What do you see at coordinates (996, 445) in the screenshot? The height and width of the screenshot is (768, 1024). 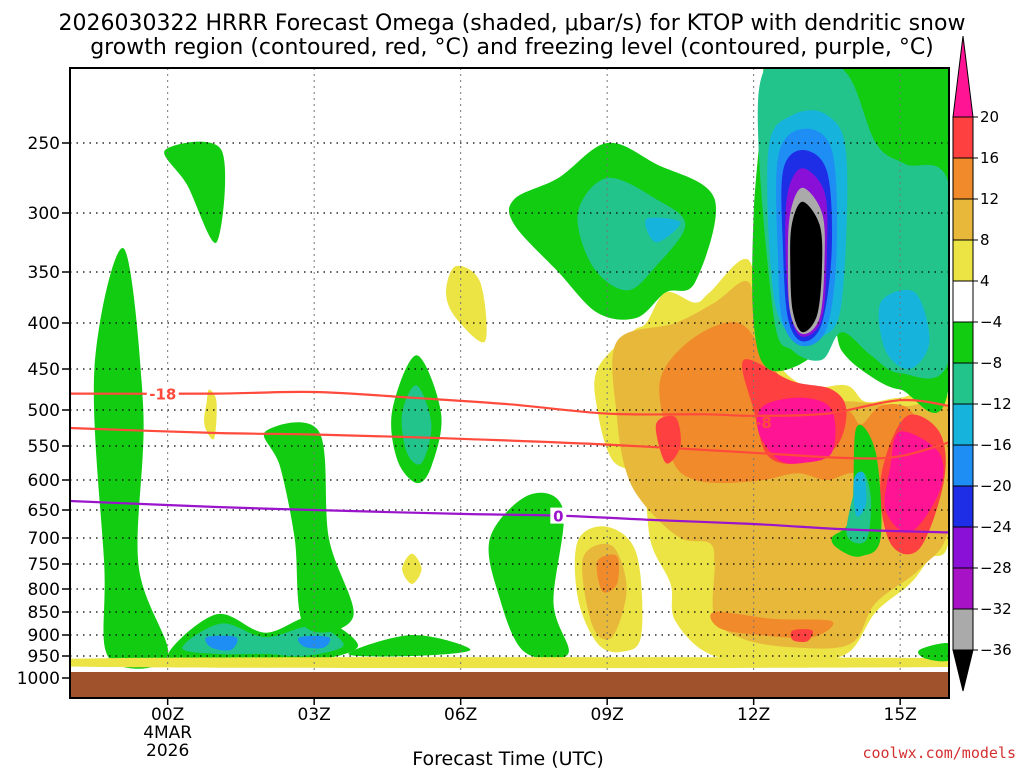 I see `colorbar-label-8: −16` at bounding box center [996, 445].